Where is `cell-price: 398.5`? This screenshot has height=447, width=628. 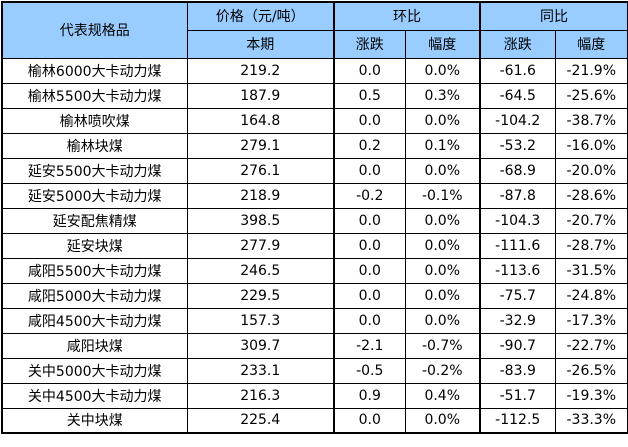
cell-price: 398.5 is located at coordinates (260, 220).